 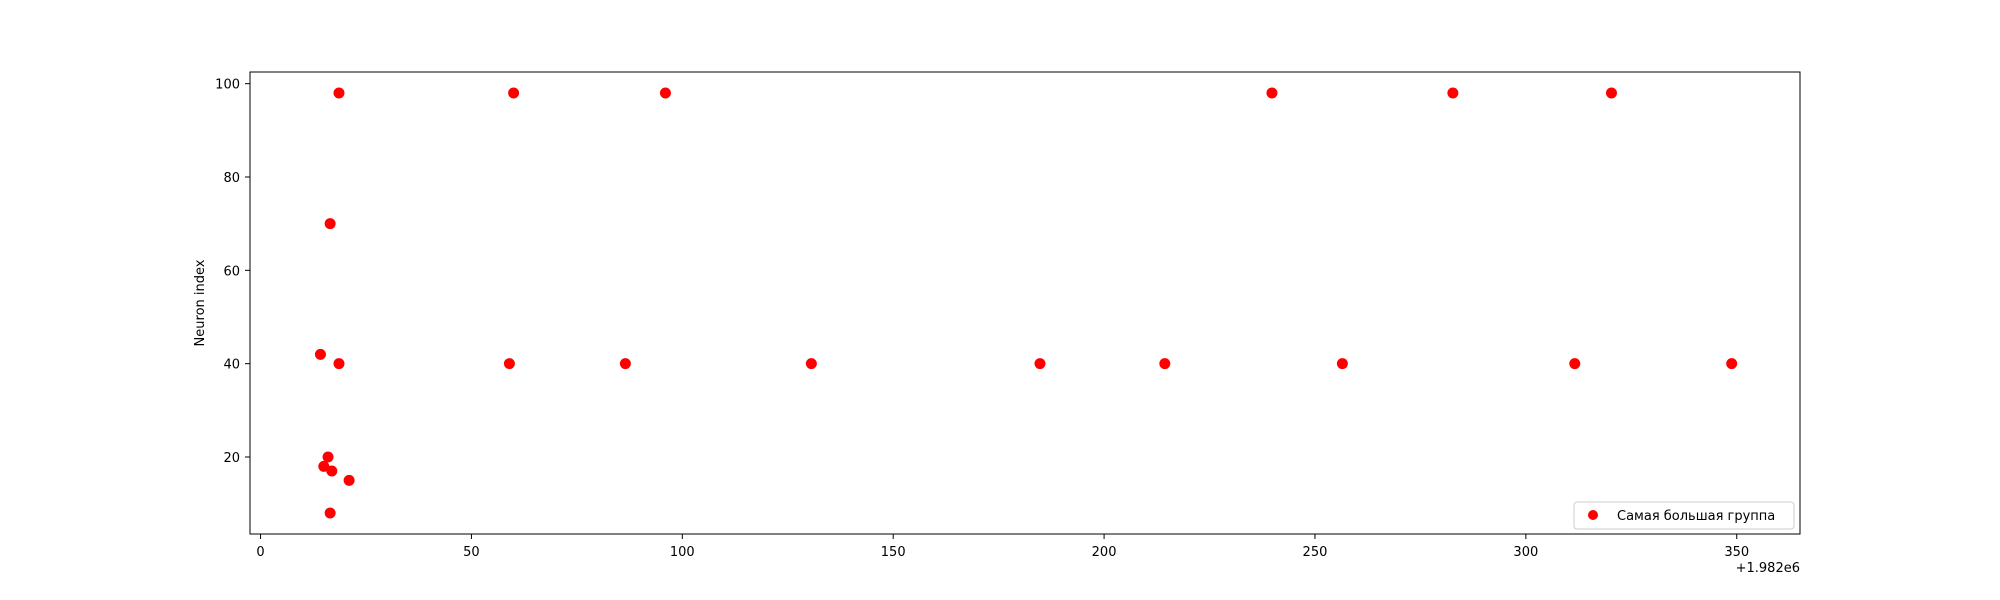 What do you see at coordinates (893, 552) in the screenshot?
I see `x-tick-label: 150` at bounding box center [893, 552].